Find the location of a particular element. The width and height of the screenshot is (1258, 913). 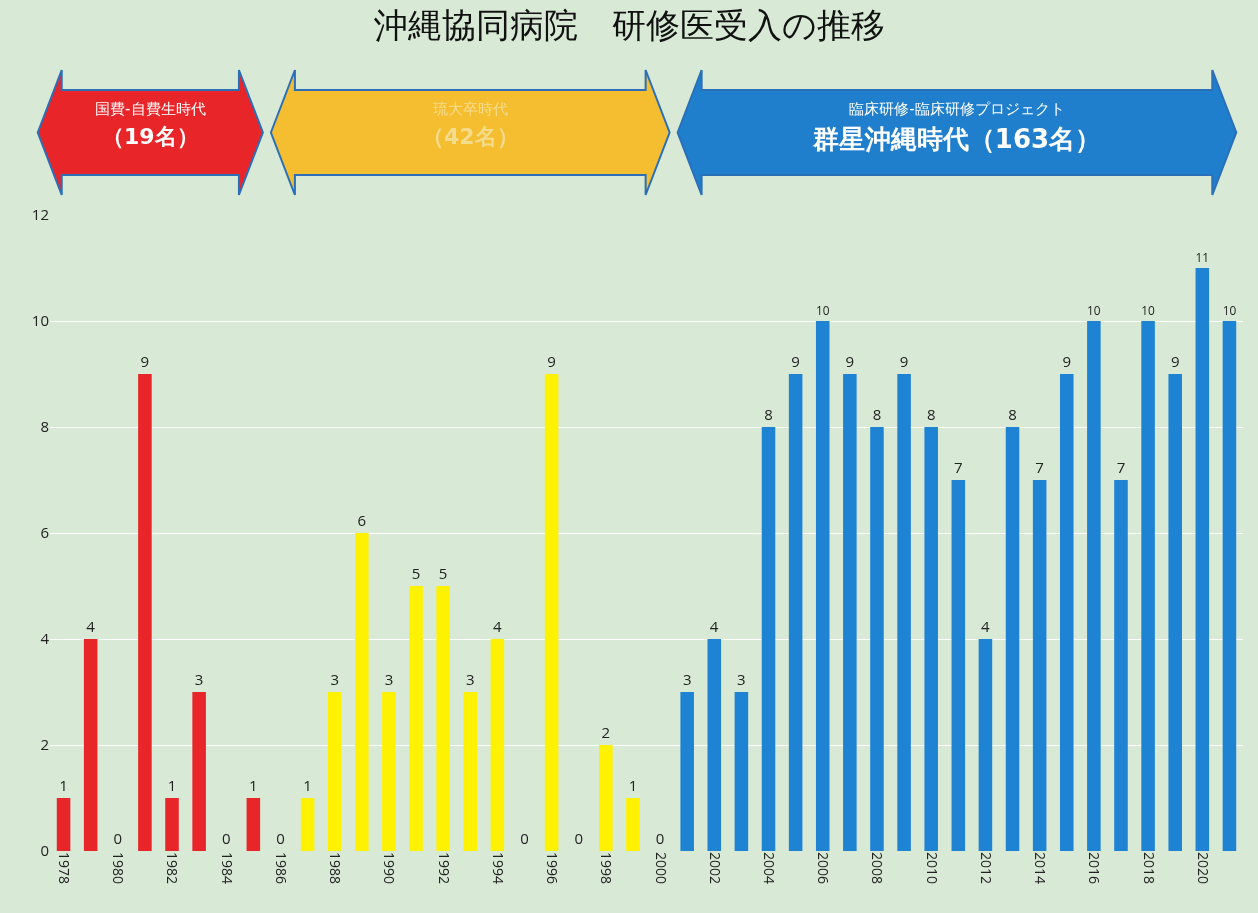

text: 琉大卒時代 is located at coordinates (470, 109).